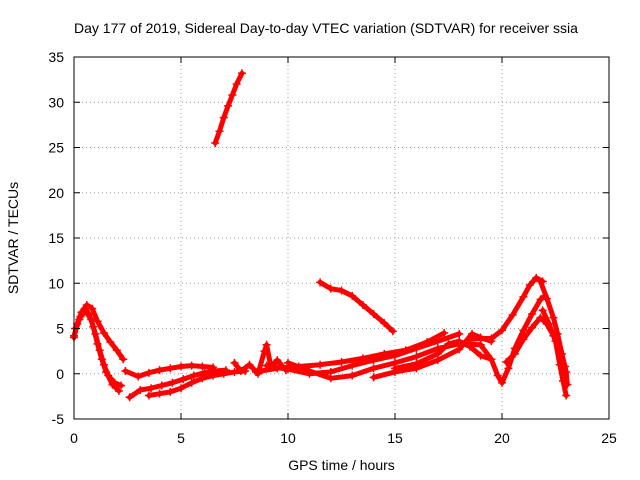 This screenshot has height=480, width=640. What do you see at coordinates (502, 438) in the screenshot?
I see `x-tick-label: 20` at bounding box center [502, 438].